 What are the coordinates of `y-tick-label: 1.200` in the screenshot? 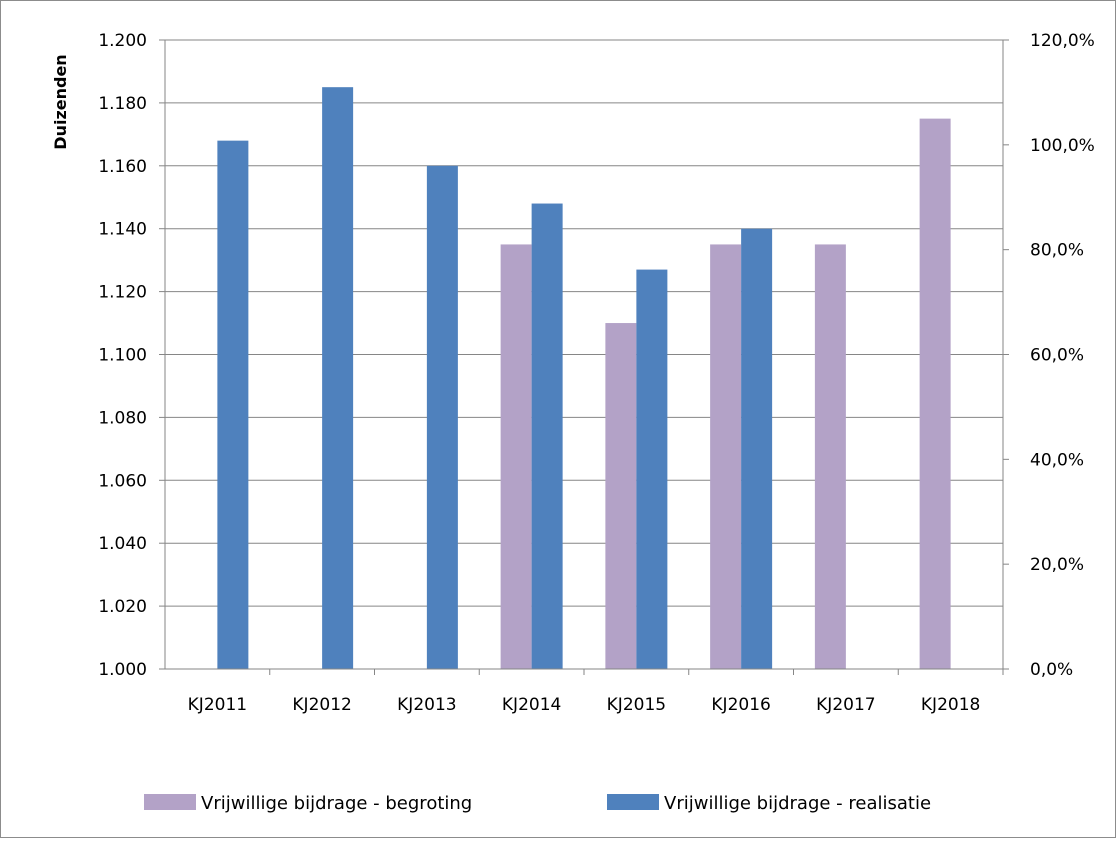 It's located at (122, 41).